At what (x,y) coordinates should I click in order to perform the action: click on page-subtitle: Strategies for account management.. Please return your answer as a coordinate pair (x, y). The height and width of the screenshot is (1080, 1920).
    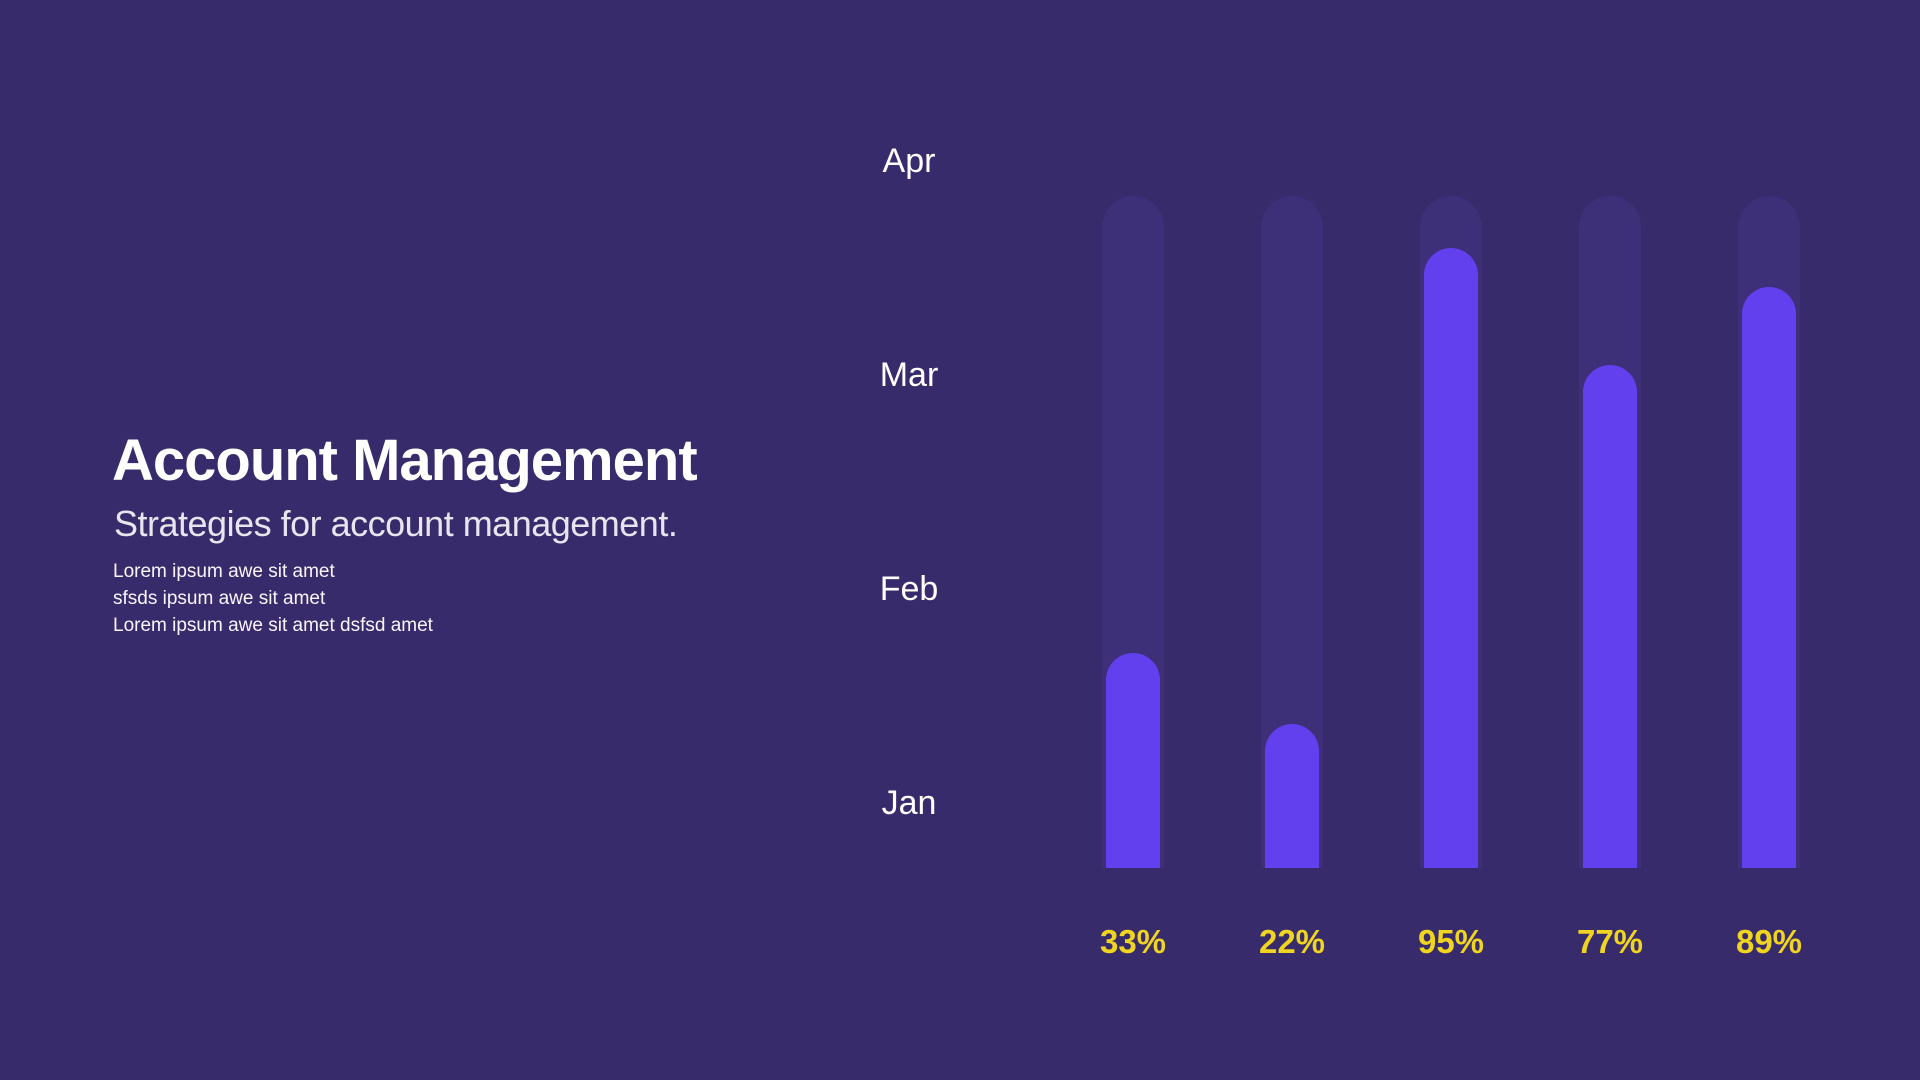
    Looking at the image, I should click on (396, 523).